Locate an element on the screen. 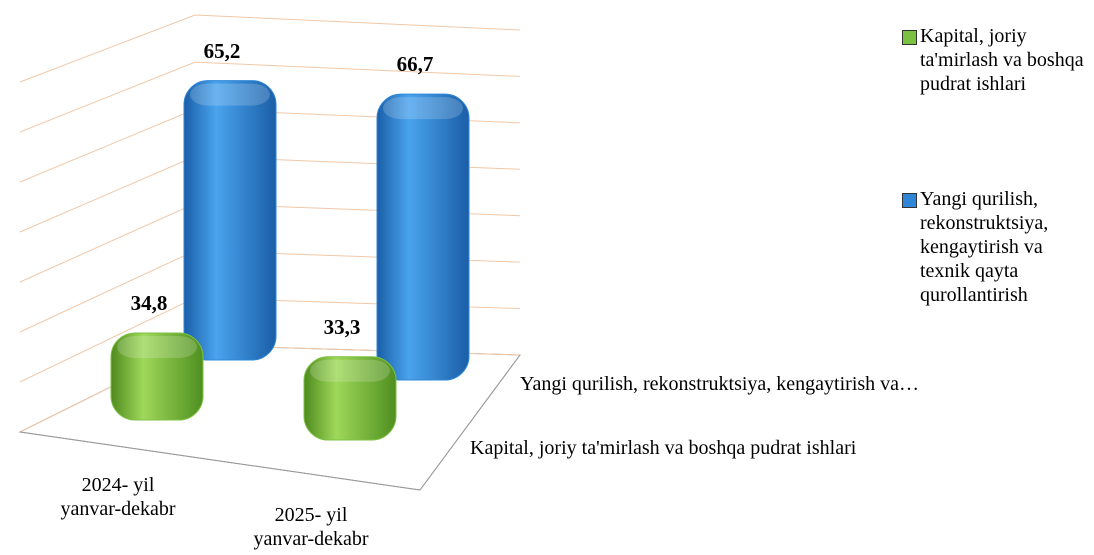  x-tick-label: 2025- yil yanvar-dekabr is located at coordinates (311, 527).